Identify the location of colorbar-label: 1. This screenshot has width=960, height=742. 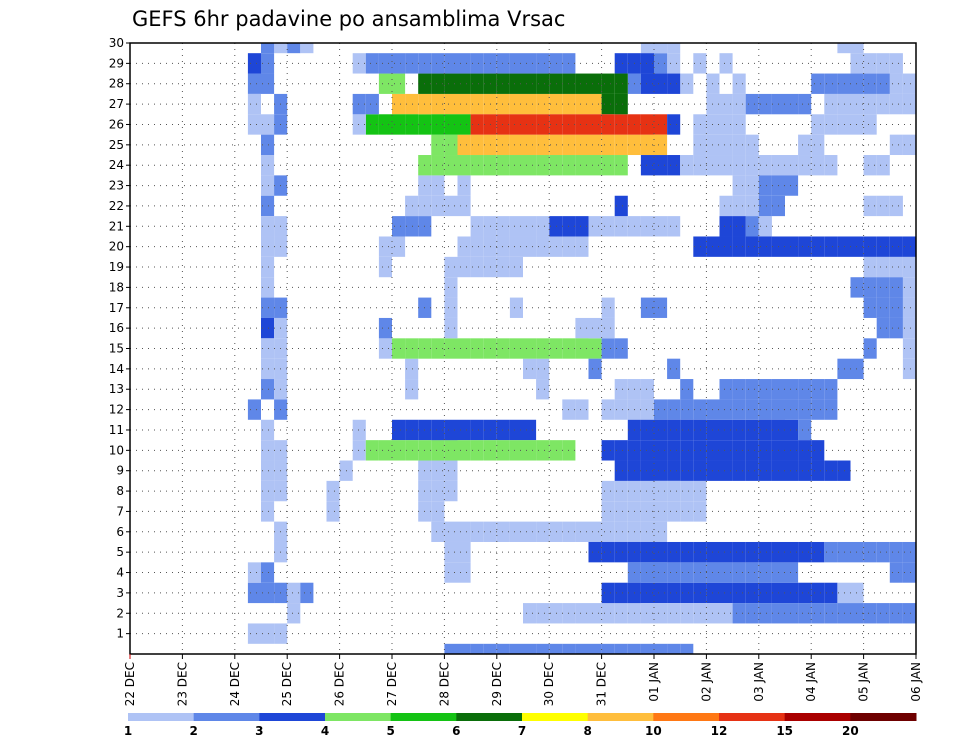
(128, 731).